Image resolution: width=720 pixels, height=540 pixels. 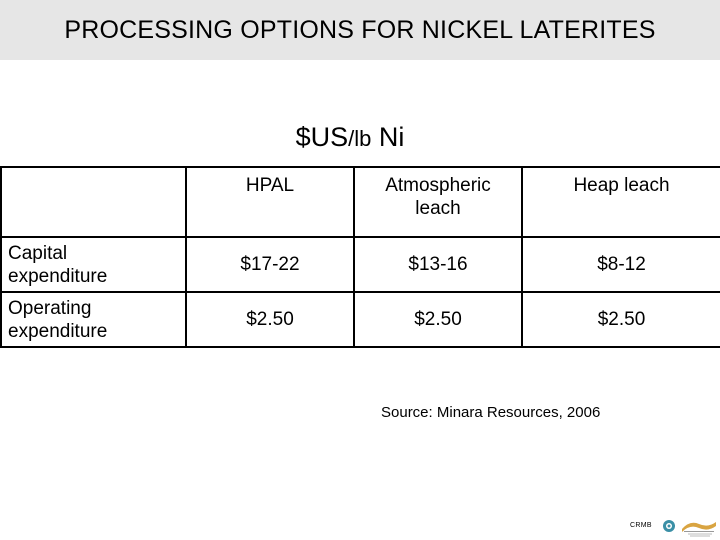 I want to click on table-cell: $13-16, so click(x=438, y=264).